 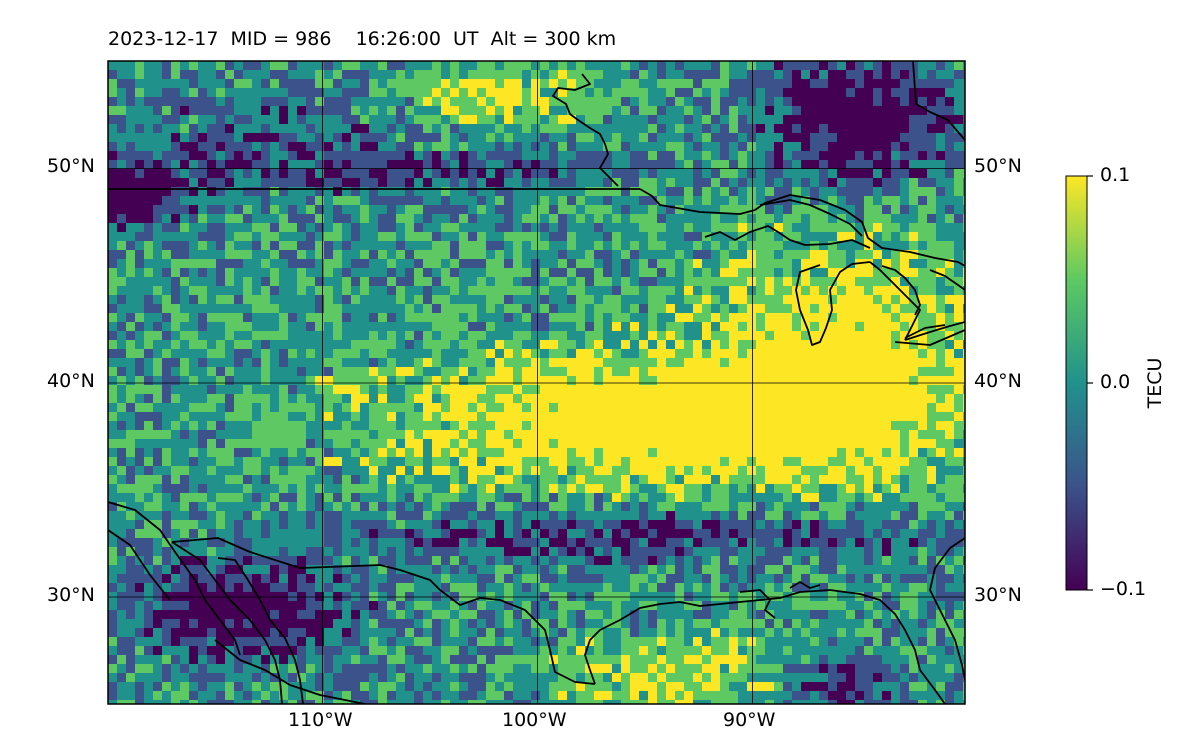 What do you see at coordinates (553, 39) in the screenshot?
I see `title-alt: Alt = 300 km` at bounding box center [553, 39].